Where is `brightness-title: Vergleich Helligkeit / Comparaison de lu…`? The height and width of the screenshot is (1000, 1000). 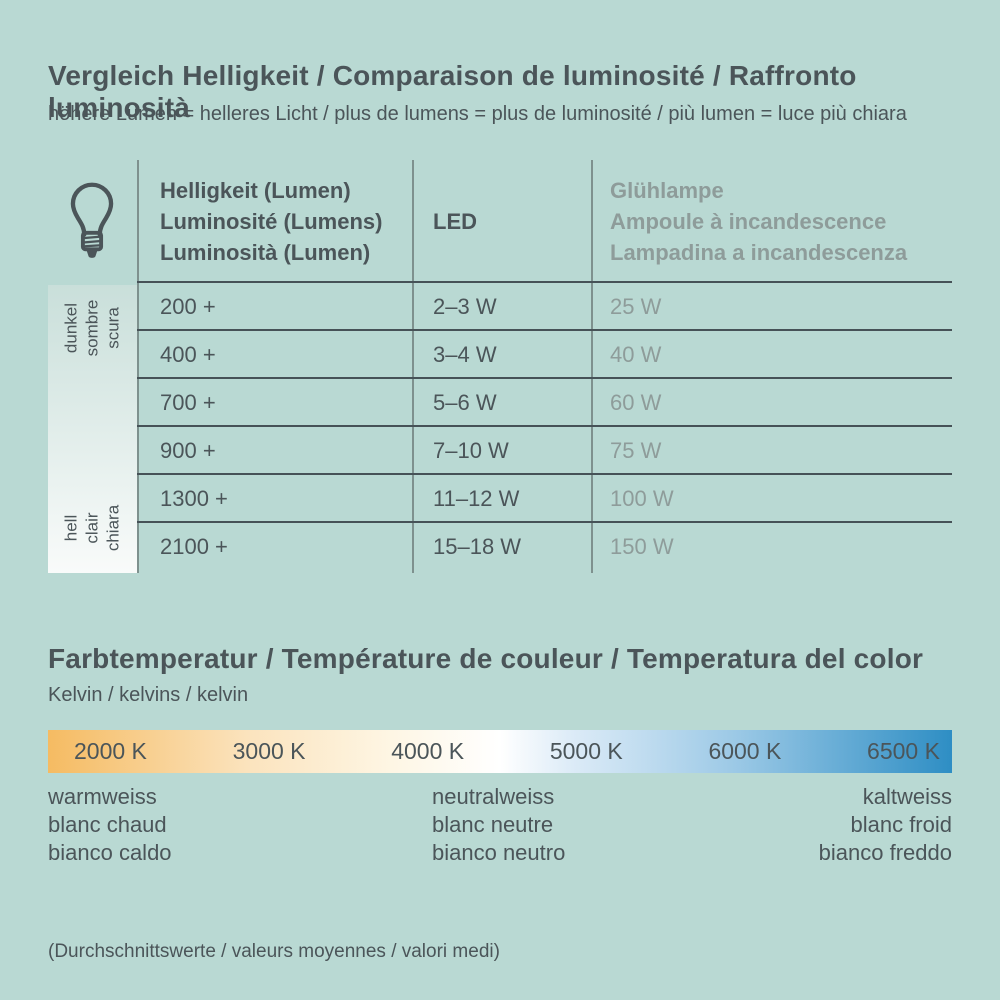
brightness-title: Vergleich Helligkeit / Comparaison de lu… is located at coordinates (452, 91).